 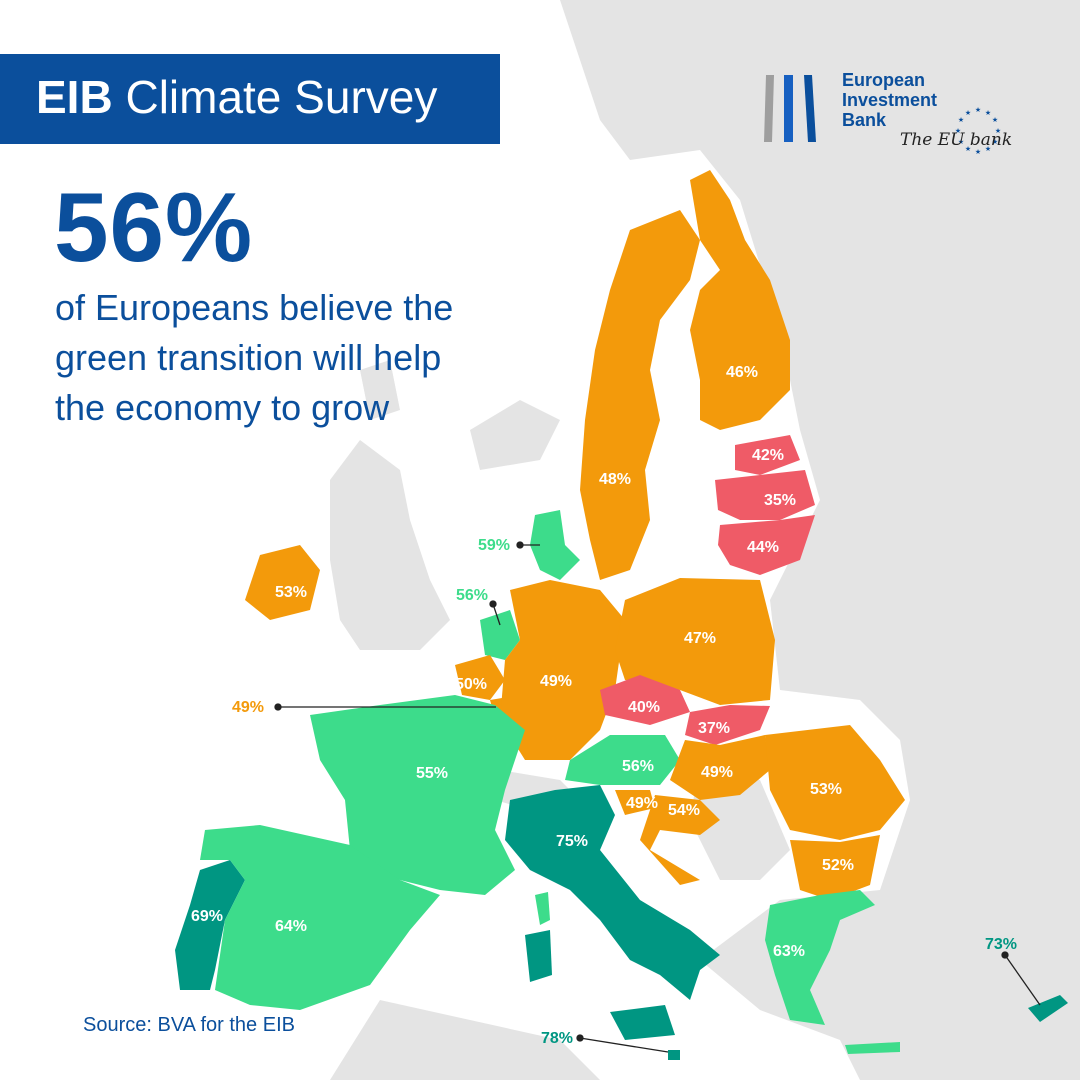 What do you see at coordinates (700, 638) in the screenshot?
I see `label-poland: 47%` at bounding box center [700, 638].